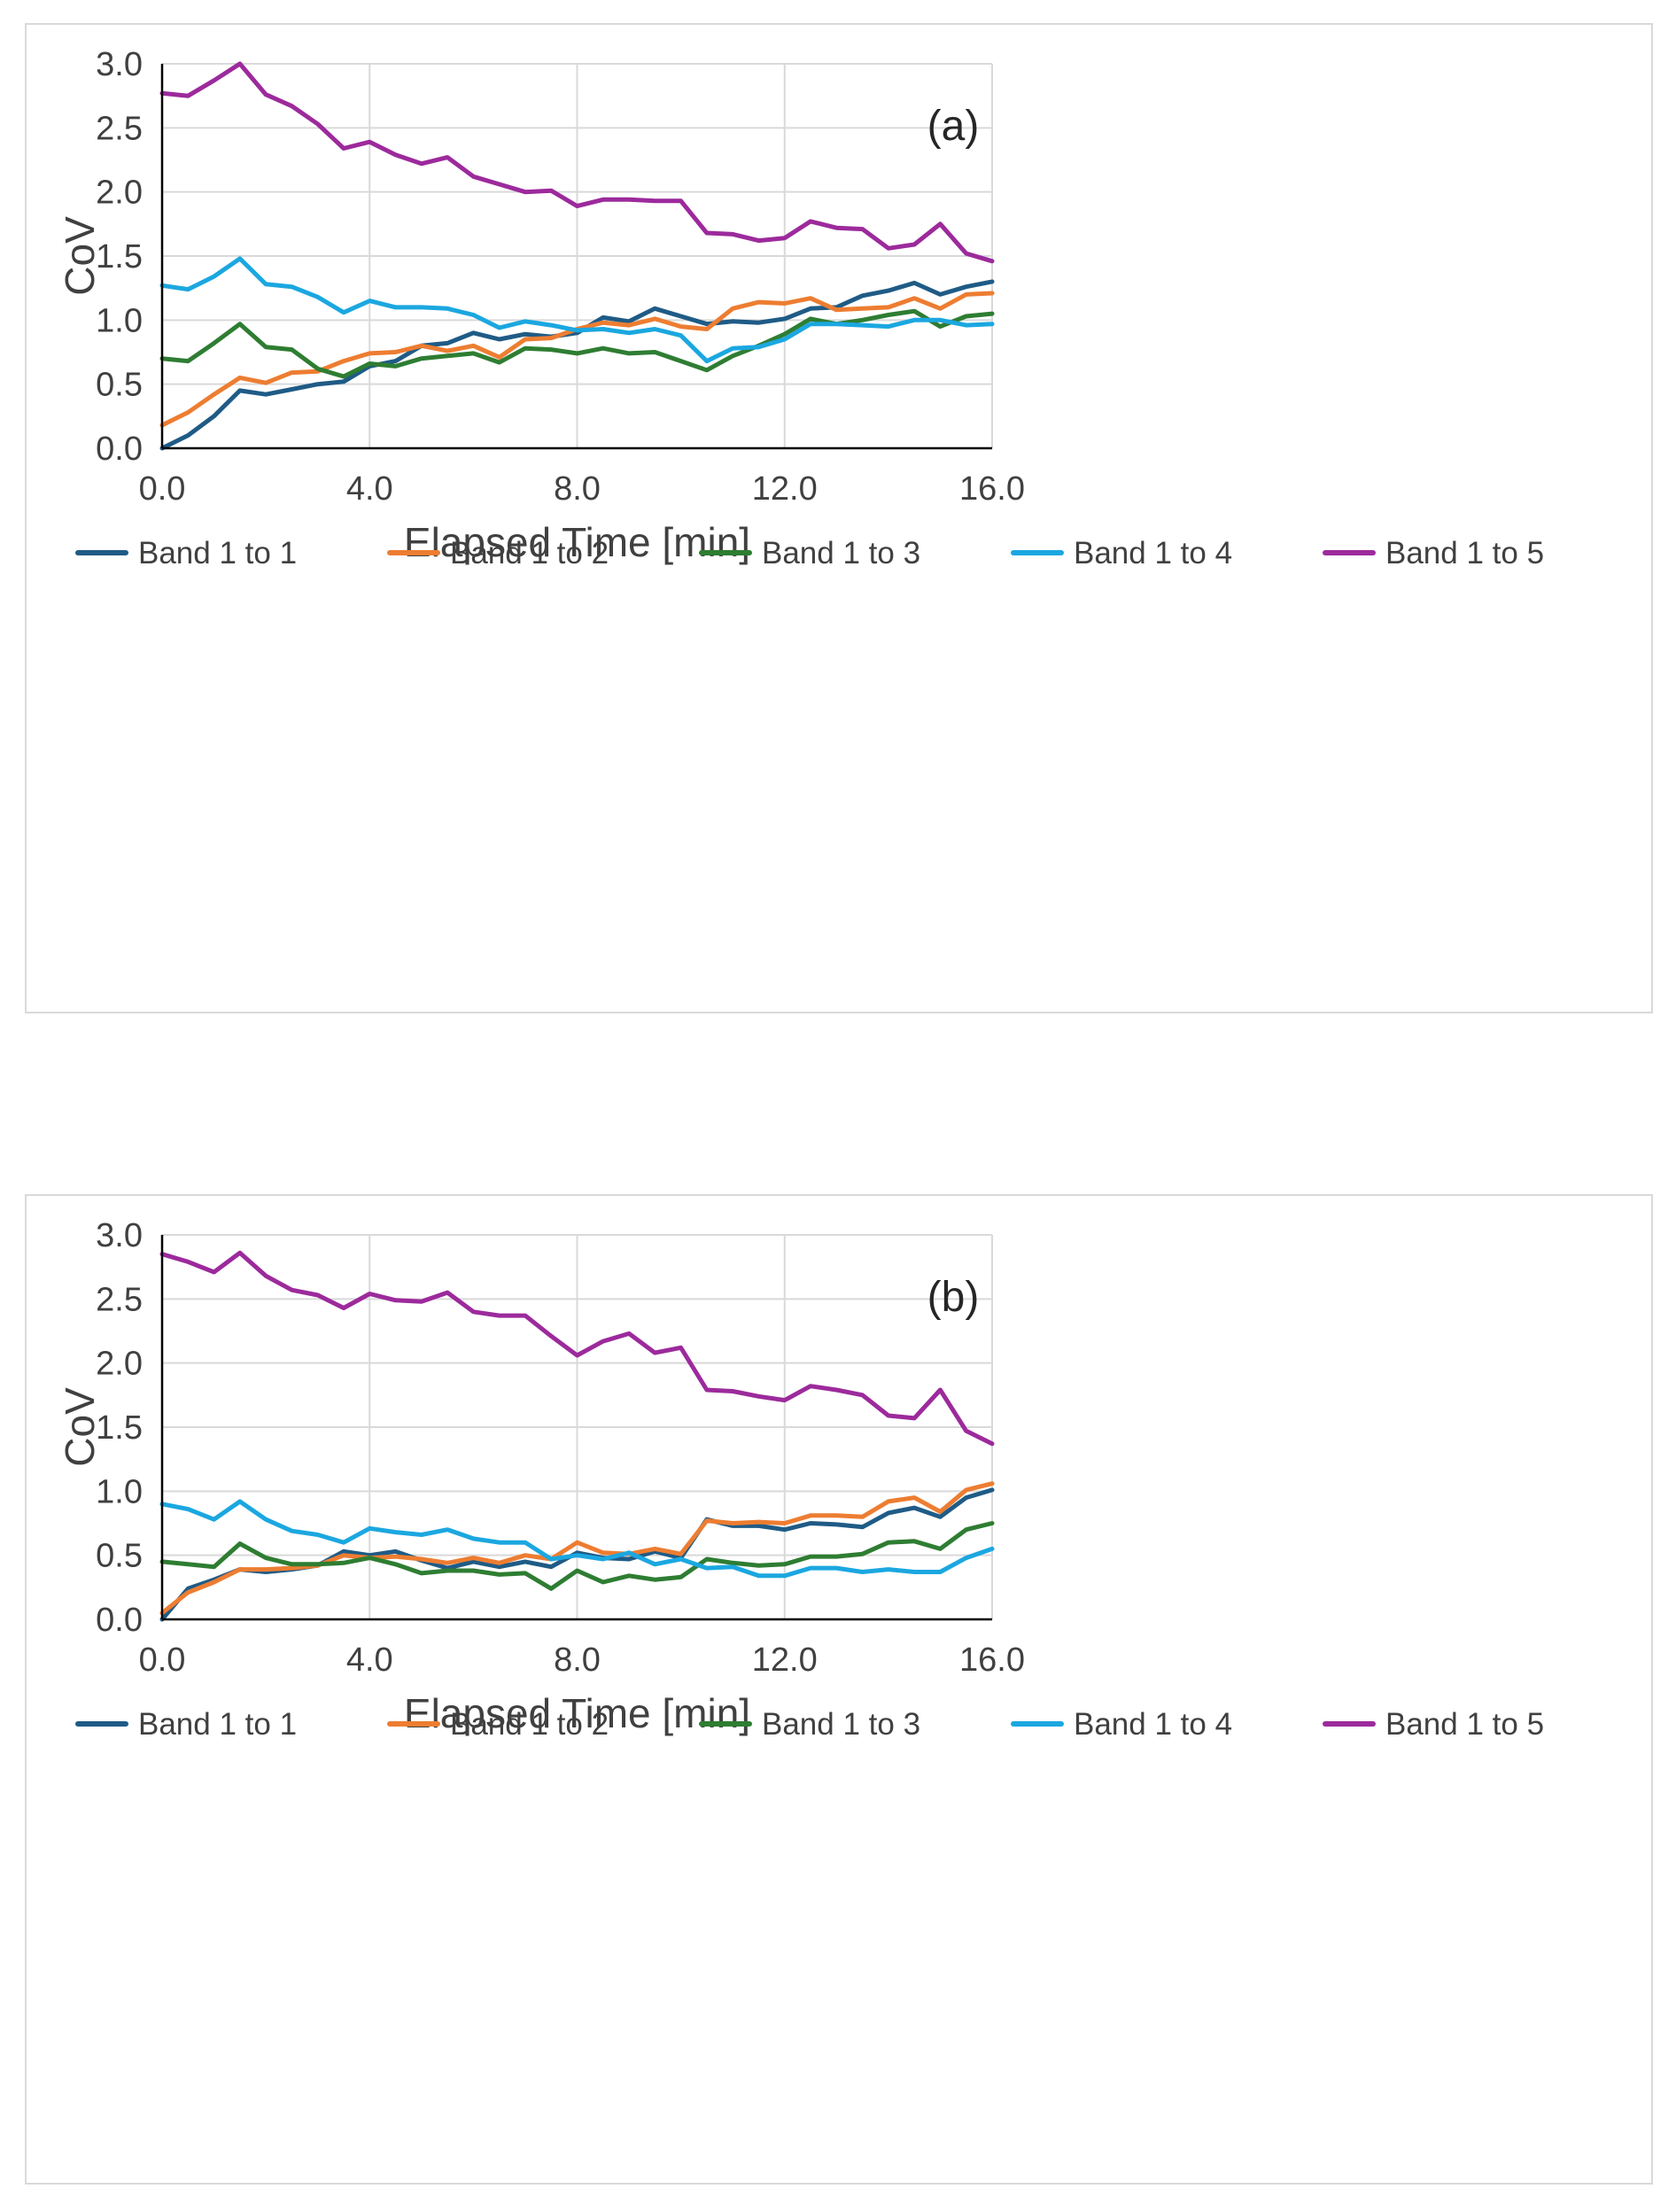 Image resolution: width=1676 pixels, height=2212 pixels. I want to click on panel-label: (a), so click(954, 126).